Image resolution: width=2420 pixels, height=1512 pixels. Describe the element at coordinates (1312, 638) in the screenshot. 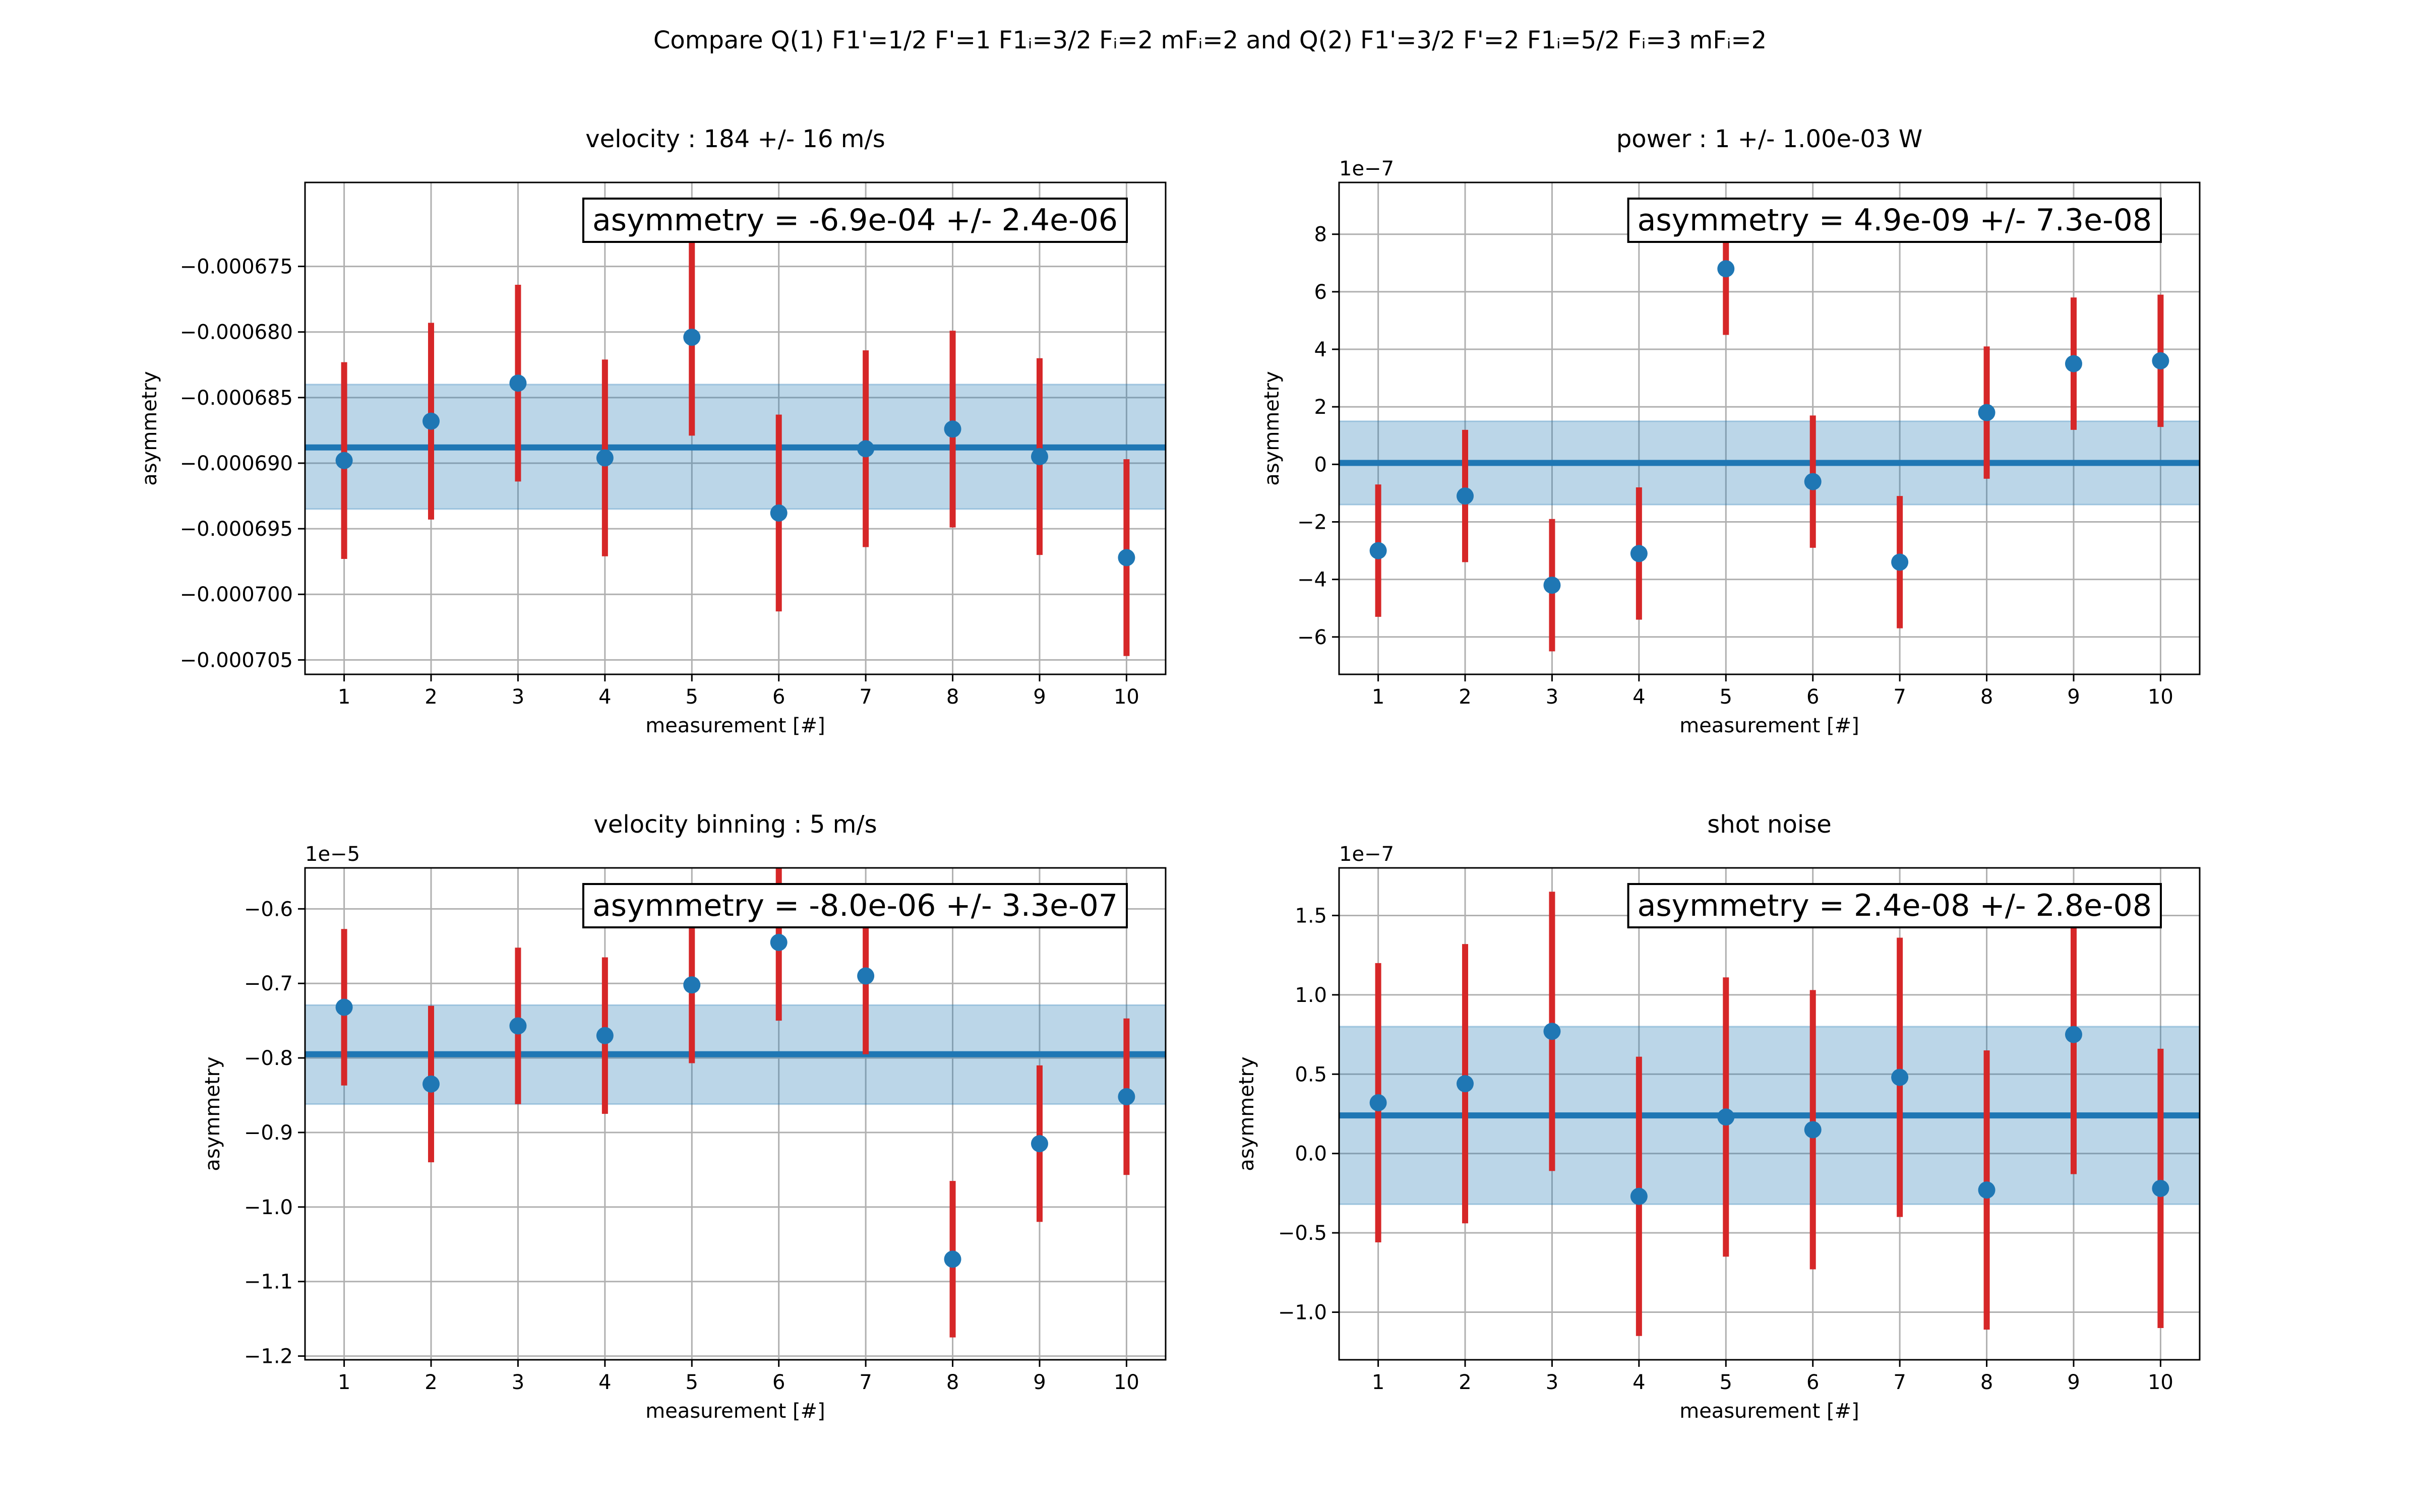

I see `y-tick-label: −6` at that location.